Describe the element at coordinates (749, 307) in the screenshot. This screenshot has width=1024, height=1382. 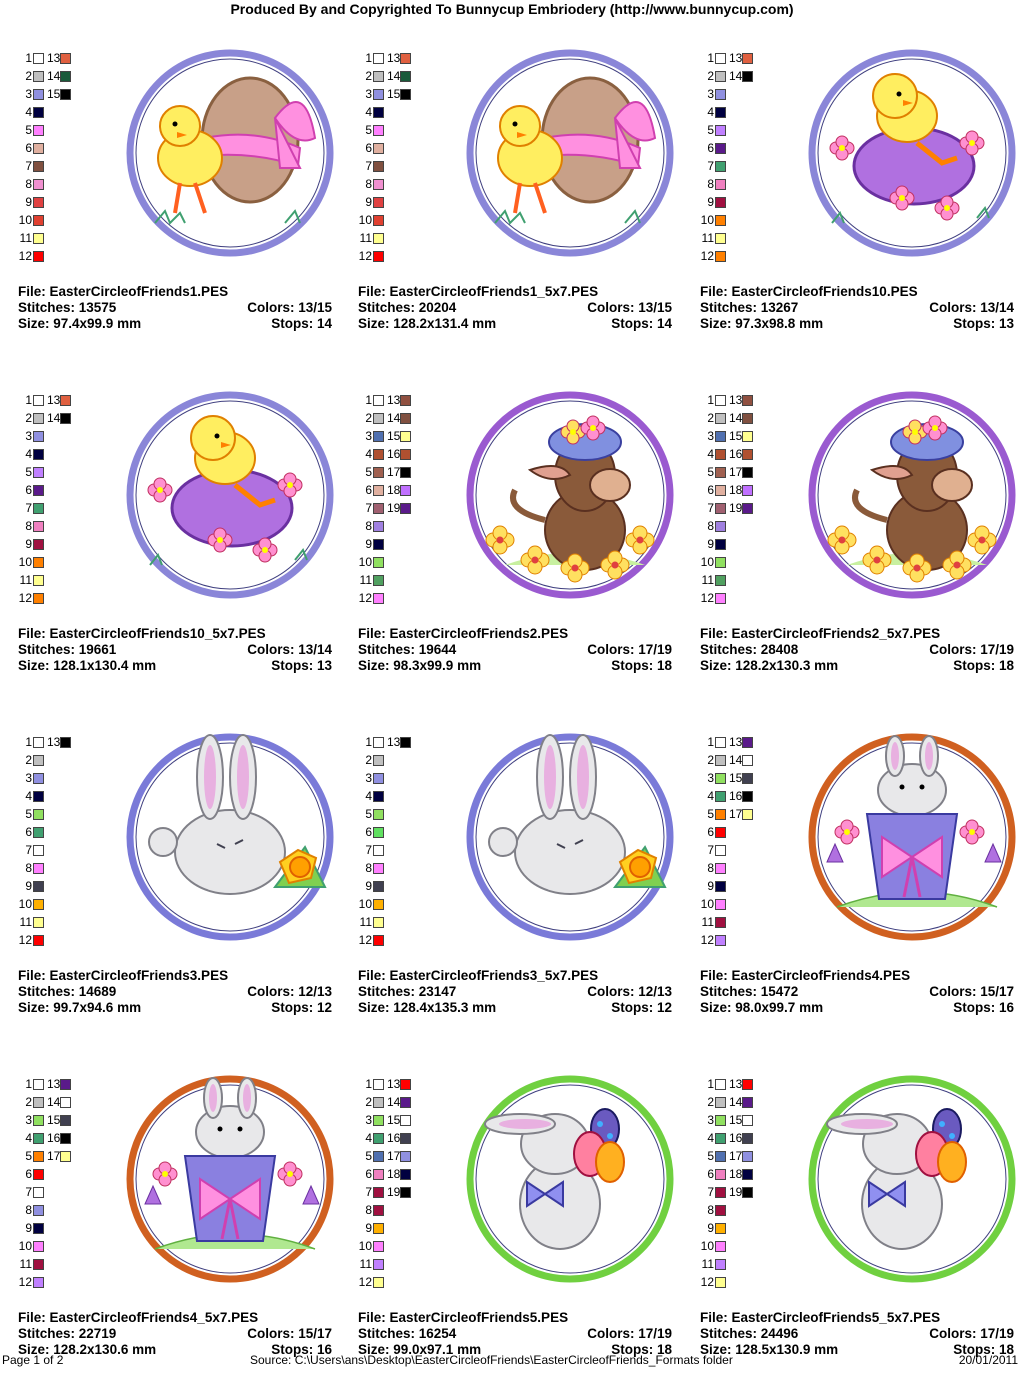
I see `stitch-count: Stitches: 13267` at that location.